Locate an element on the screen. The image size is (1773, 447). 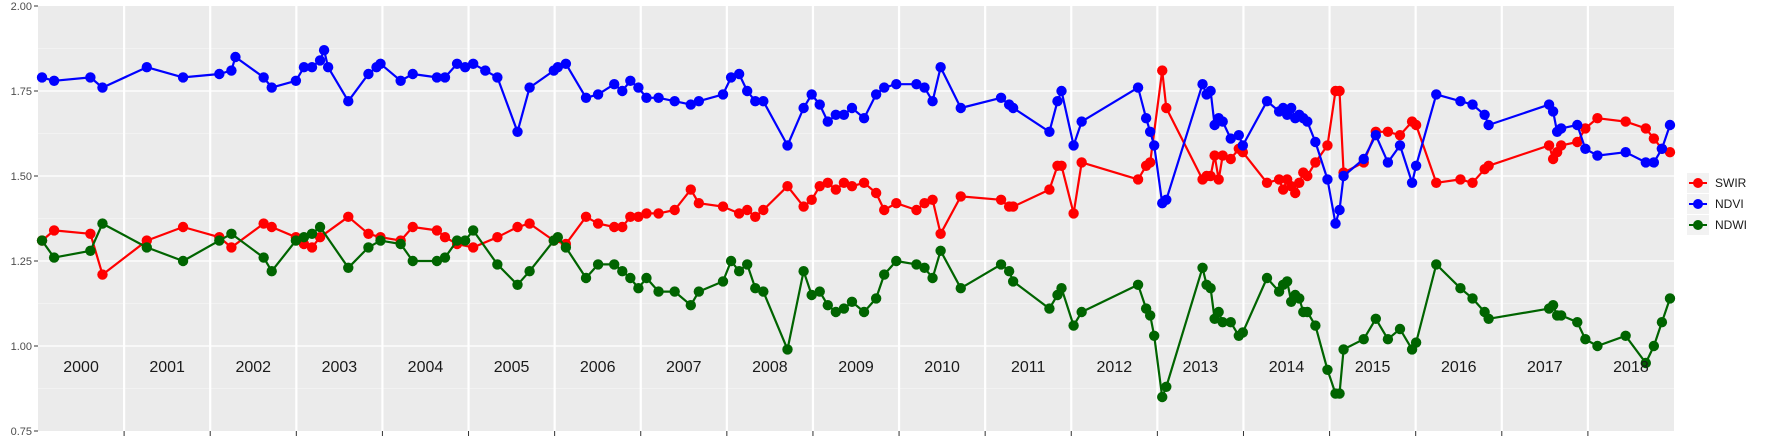
year-label: 2008 is located at coordinates (770, 367).